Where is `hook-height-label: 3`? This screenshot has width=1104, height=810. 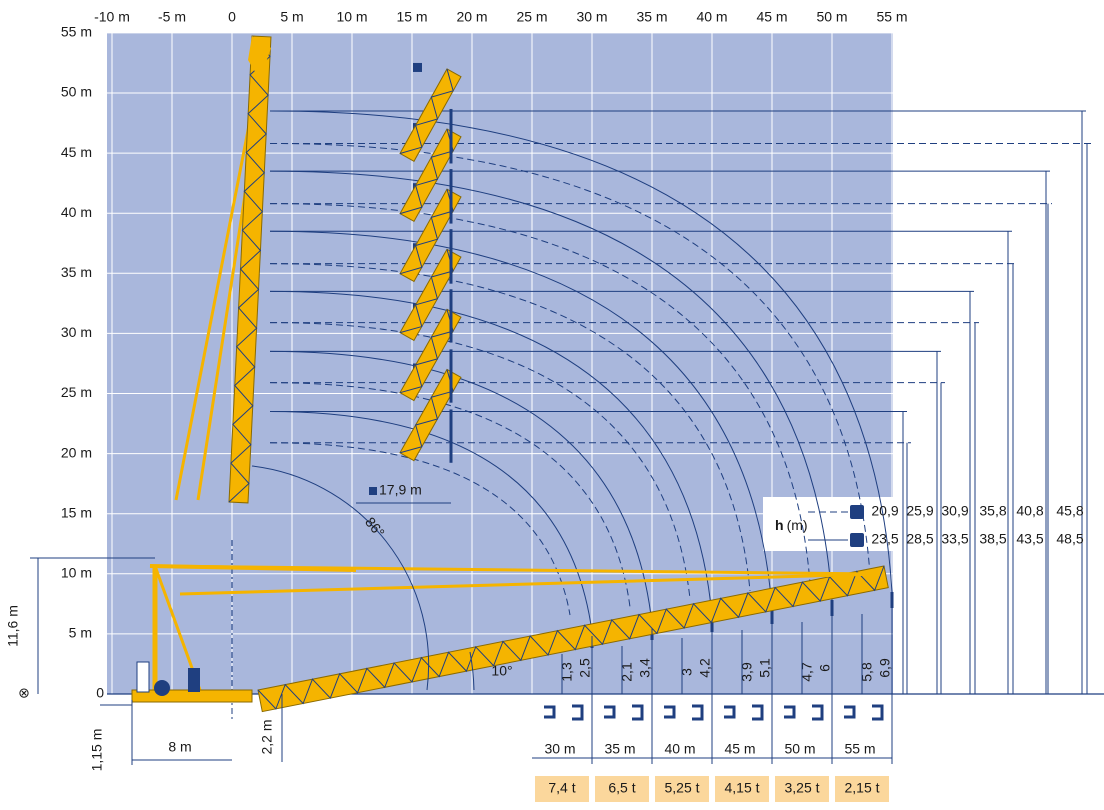
hook-height-label: 3 is located at coordinates (687, 672).